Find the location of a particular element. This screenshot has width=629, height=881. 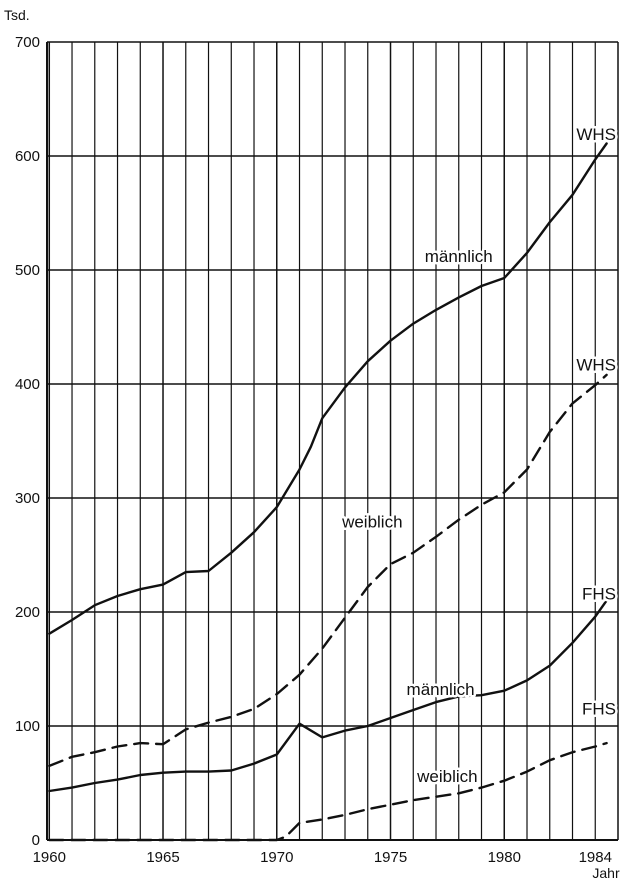

y-axis-label: Tsd. is located at coordinates (17, 15).